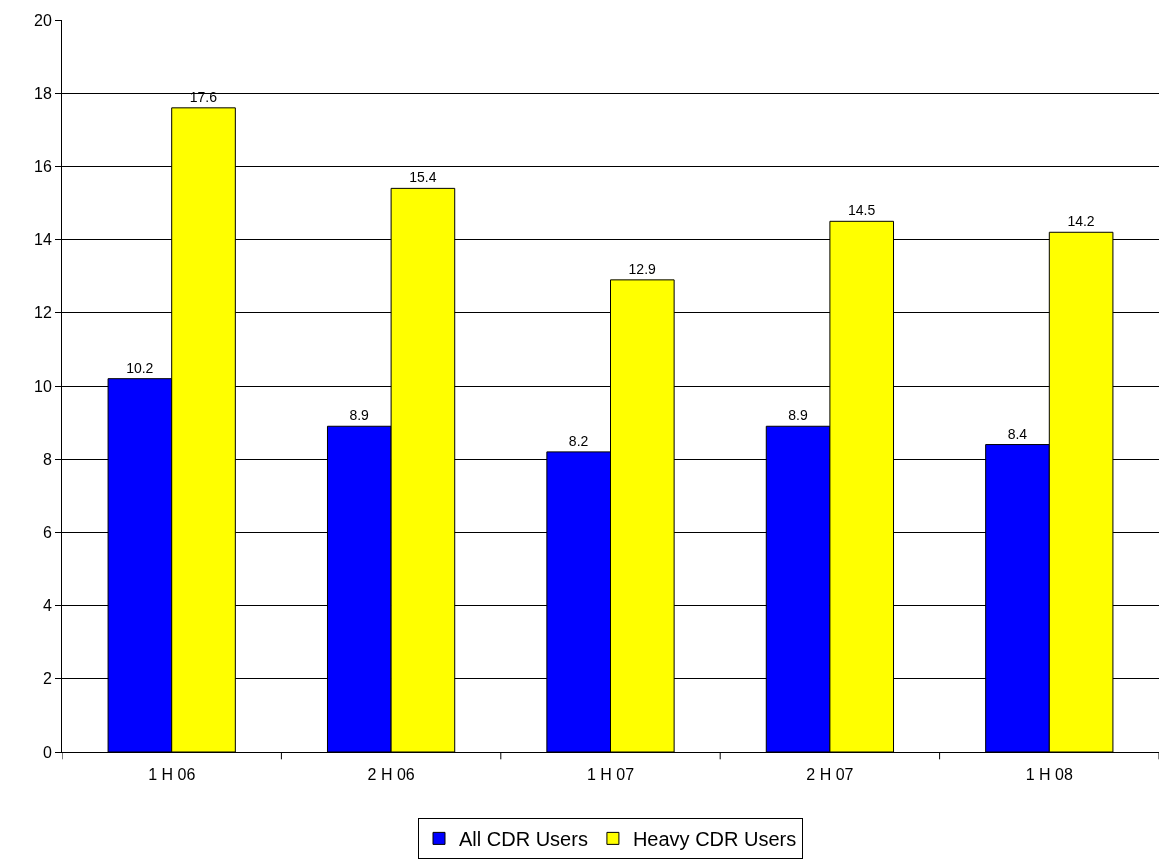 The height and width of the screenshot is (861, 1161). What do you see at coordinates (642, 268) in the screenshot?
I see `data-label: 12.9` at bounding box center [642, 268].